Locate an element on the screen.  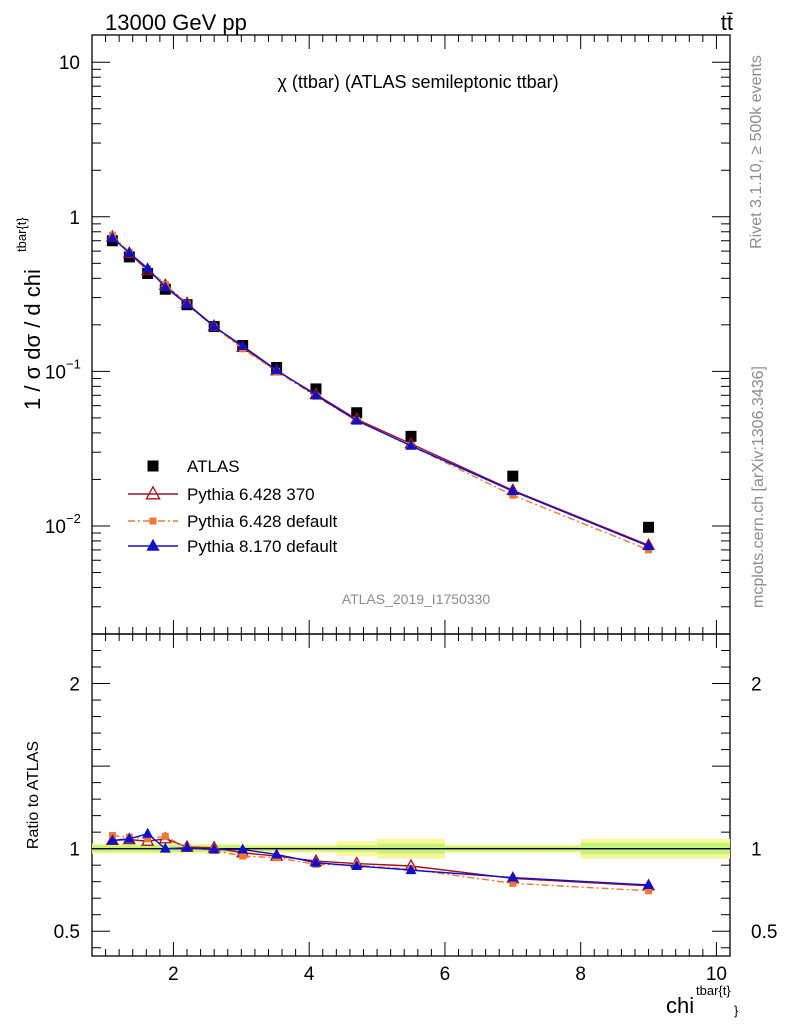
x-axis-label-superscript: tbar{t} is located at coordinates (713, 990).